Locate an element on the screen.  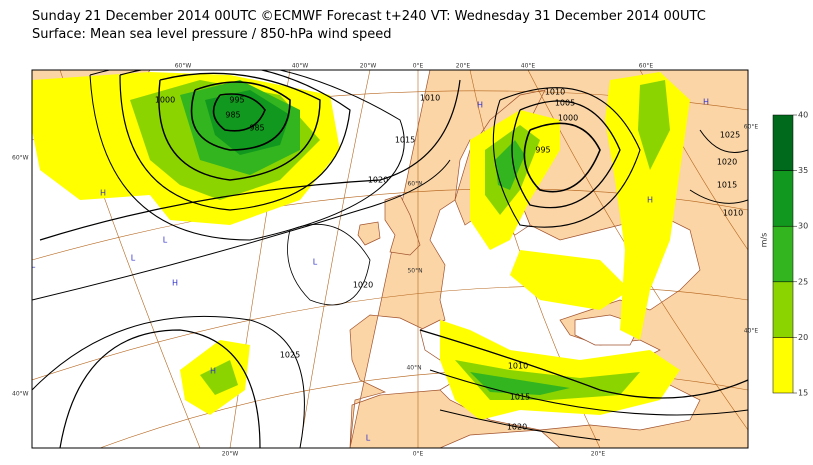
graticule-label: 60°N is located at coordinates (414, 184).